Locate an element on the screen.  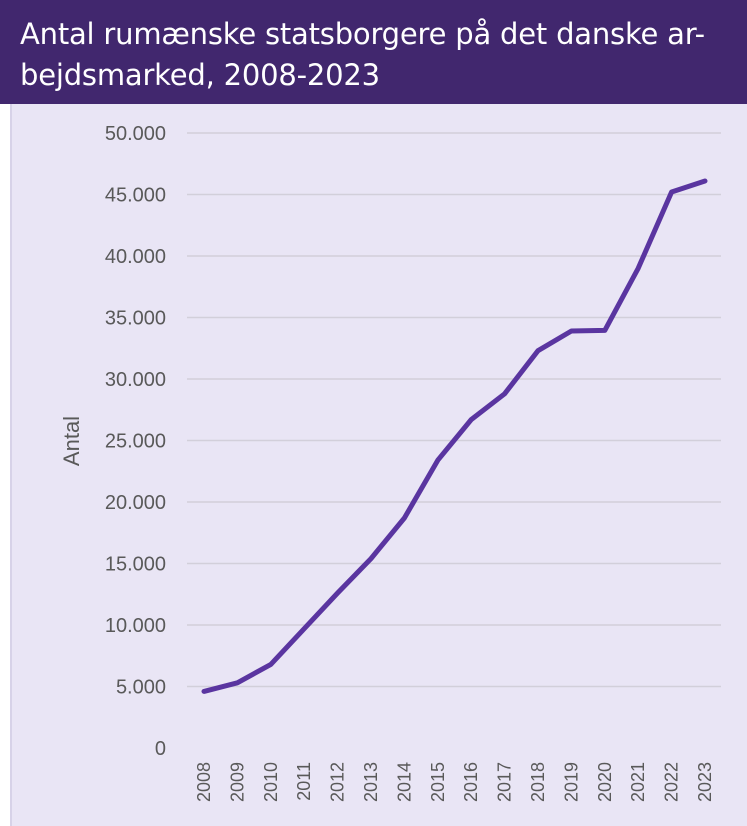
x-tick-label: 2012 is located at coordinates (338, 782).